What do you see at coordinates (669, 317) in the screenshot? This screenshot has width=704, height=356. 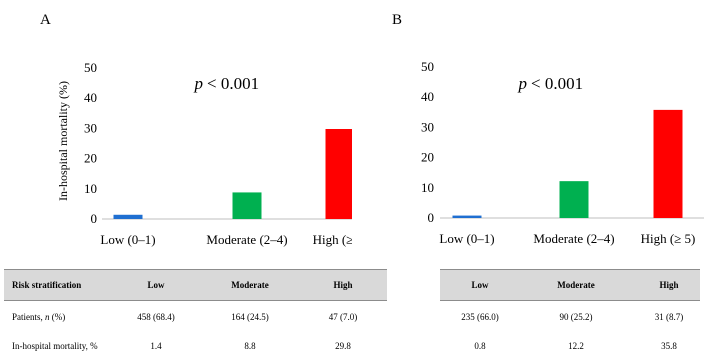 I see `table-cell: 31 (8.7)` at bounding box center [669, 317].